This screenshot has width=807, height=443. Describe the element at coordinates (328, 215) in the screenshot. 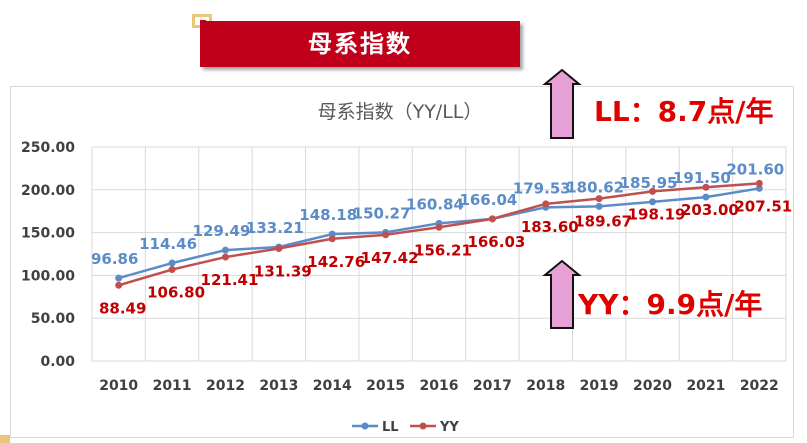

I see `data-label-ll: 148.18` at that location.